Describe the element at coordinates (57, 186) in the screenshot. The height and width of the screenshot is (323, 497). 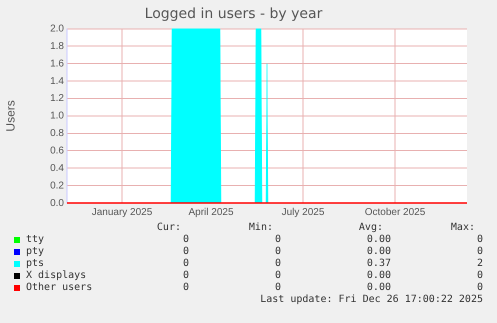
I see `y-tick-label: 0.2` at that location.